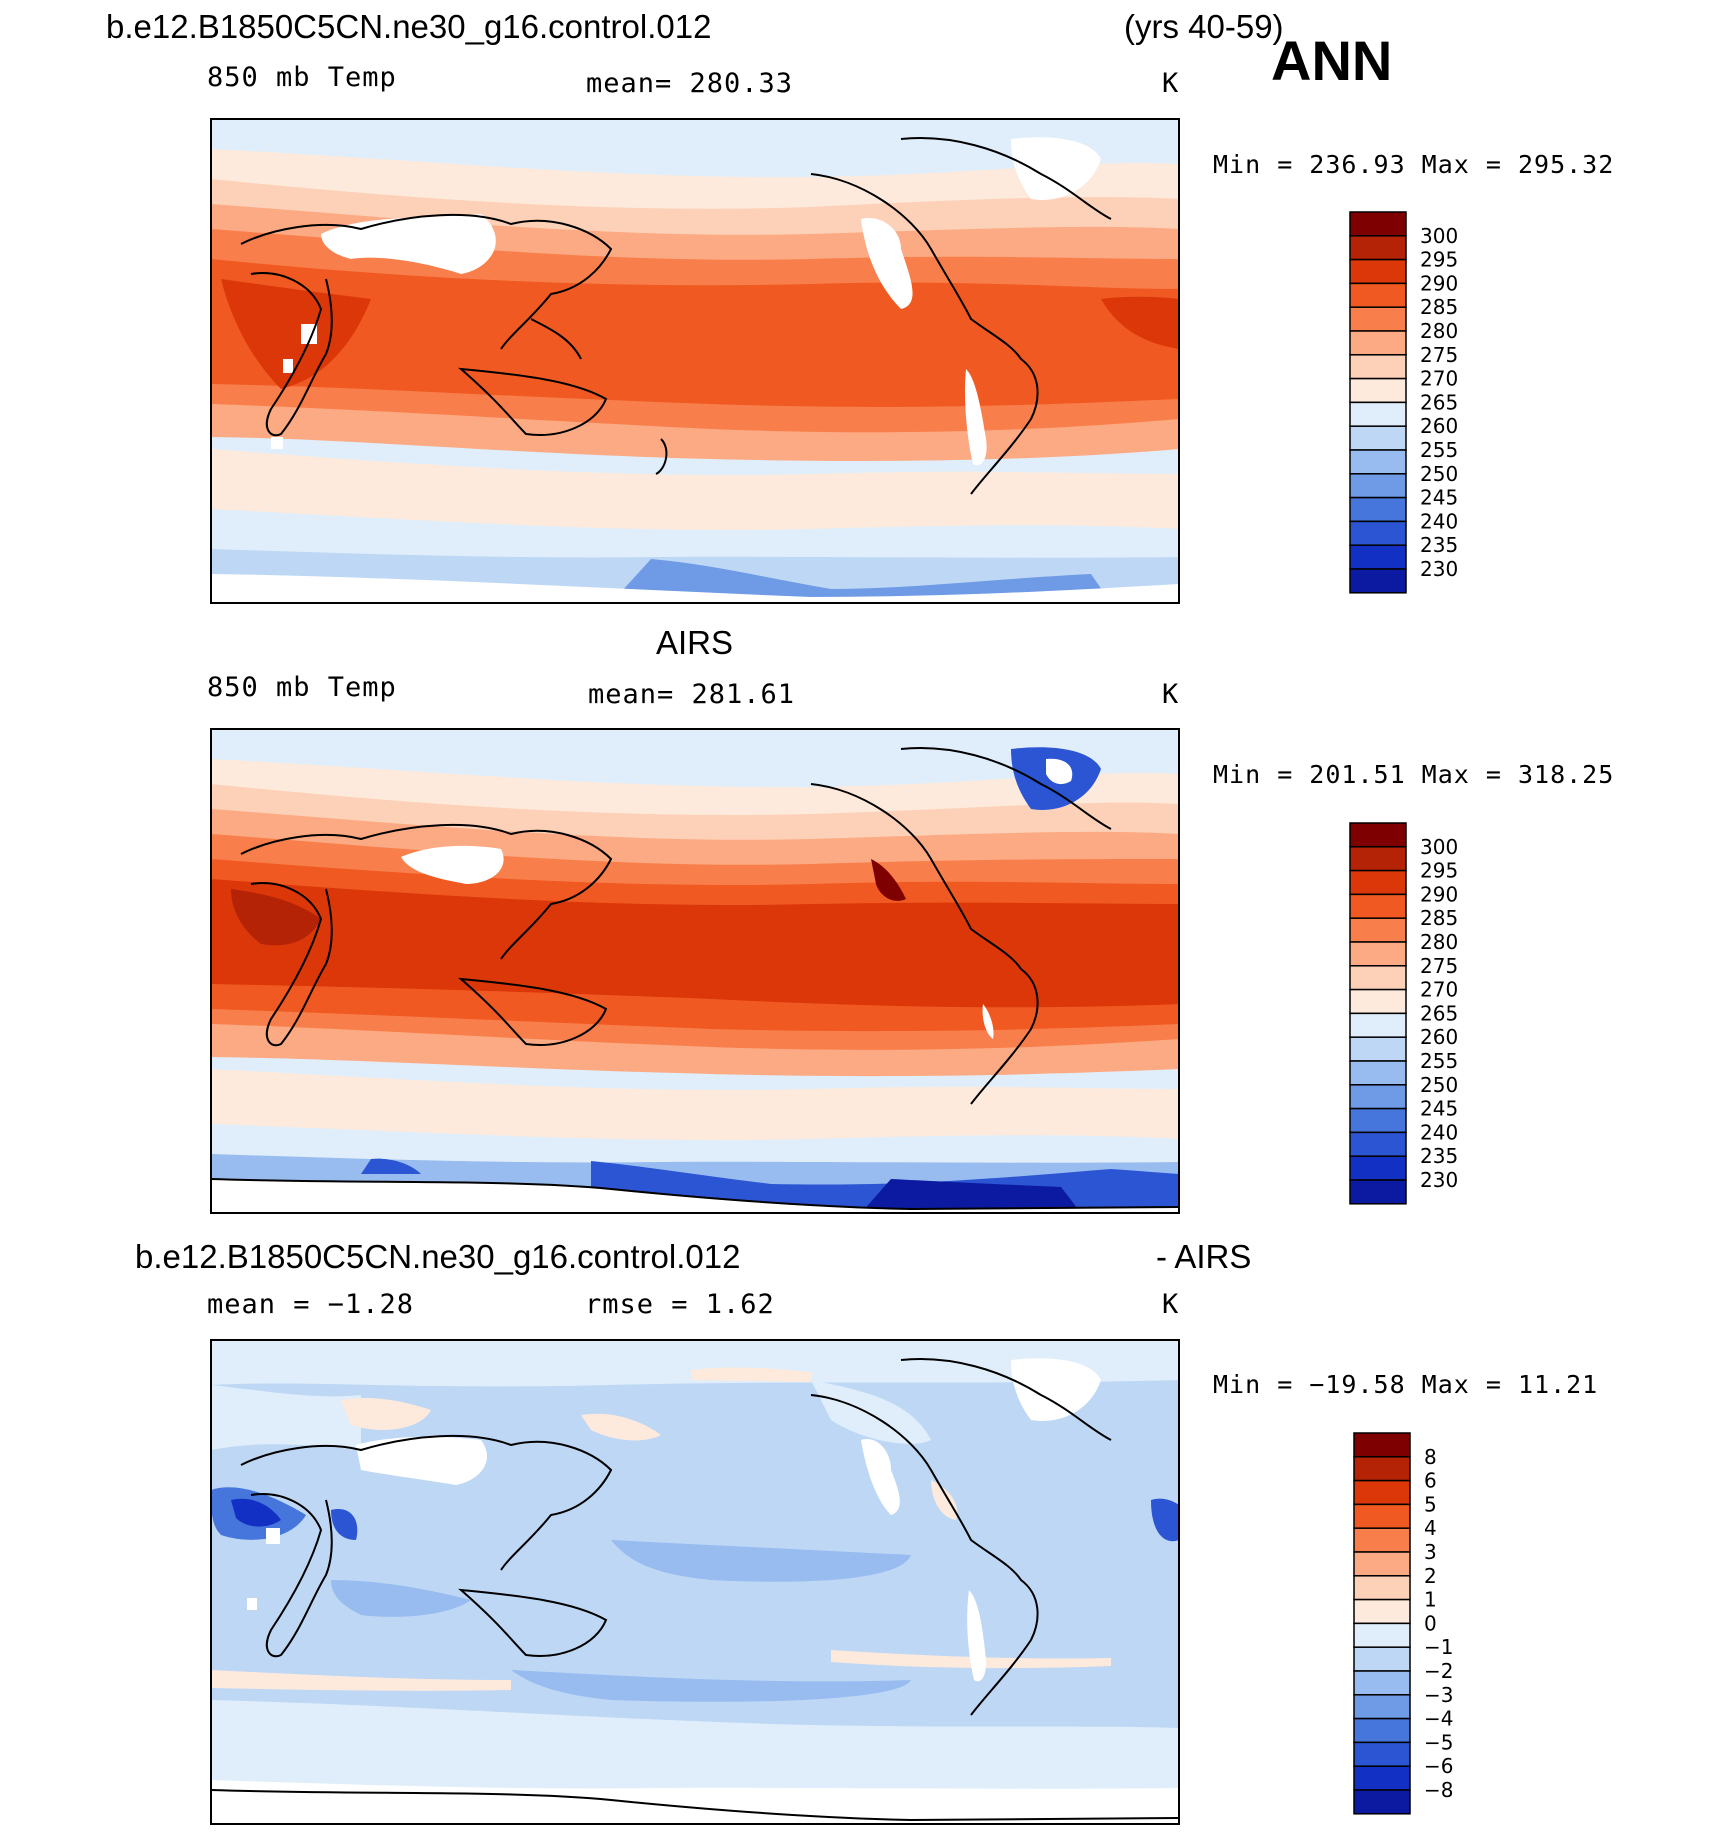 This screenshot has width=1710, height=1841. Describe the element at coordinates (695, 361) in the screenshot. I see `panel1-map` at that location.